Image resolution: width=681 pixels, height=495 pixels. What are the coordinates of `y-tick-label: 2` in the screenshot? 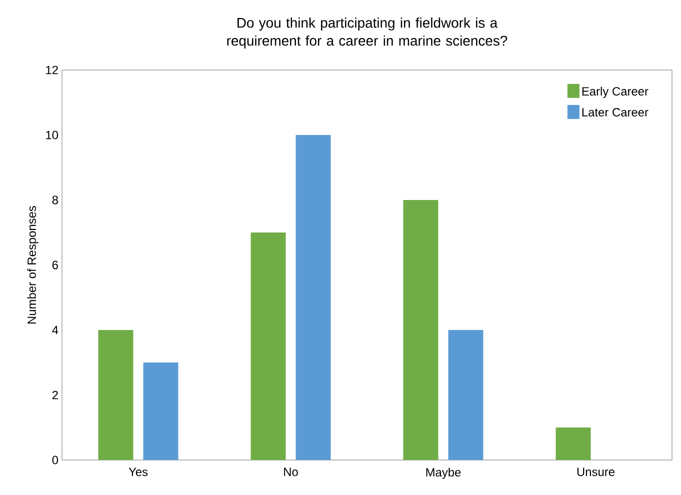 It's located at (55, 395).